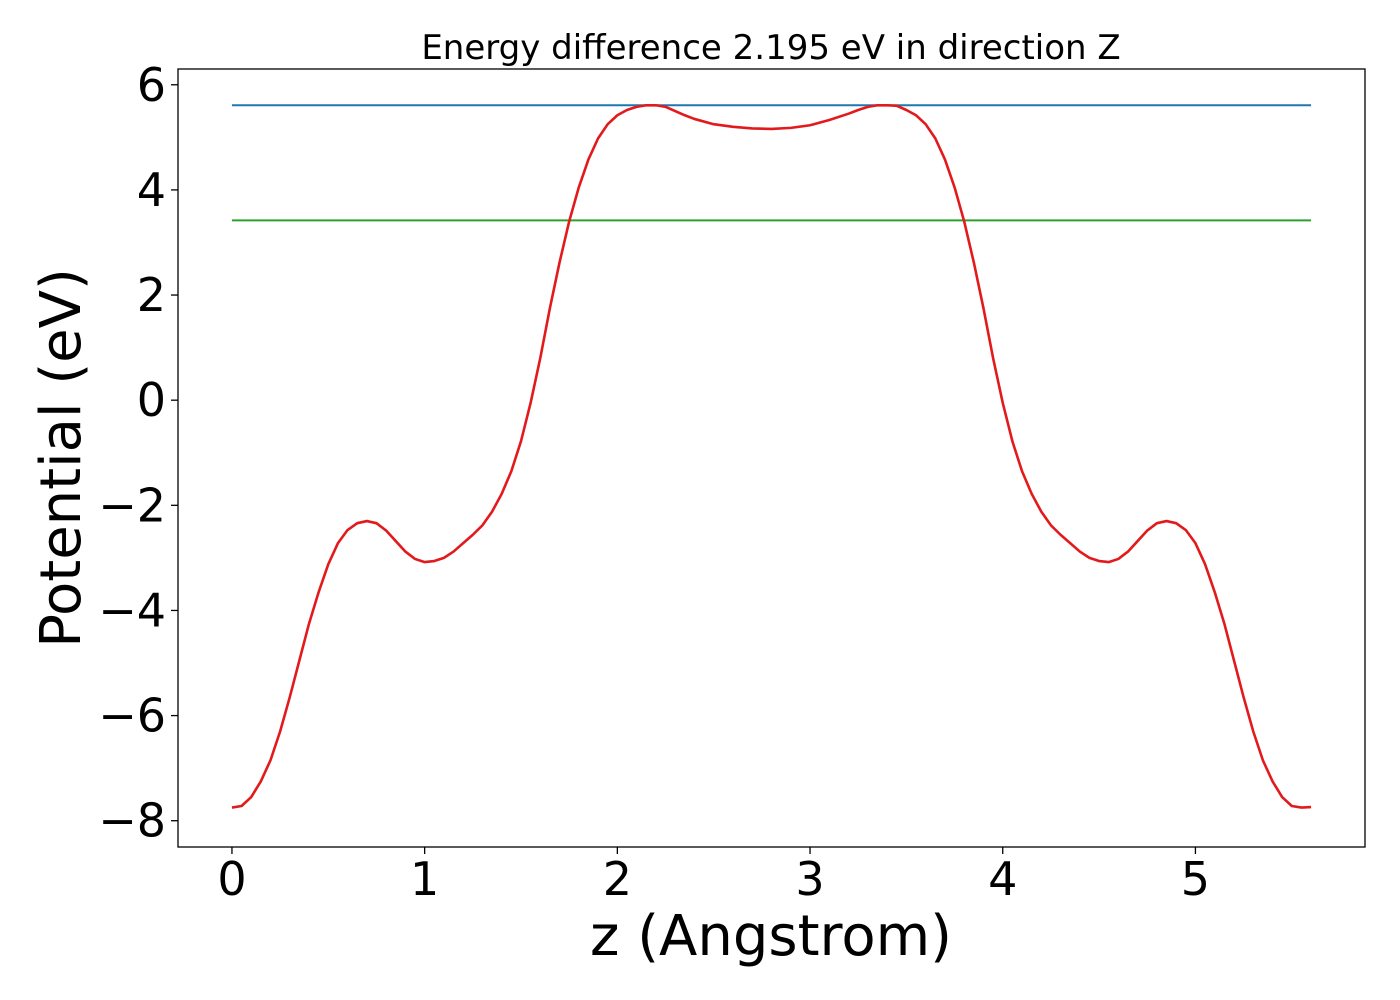 The image size is (1400, 1000). Describe the element at coordinates (132, 505) in the screenshot. I see `y-tick-label: −2` at that location.